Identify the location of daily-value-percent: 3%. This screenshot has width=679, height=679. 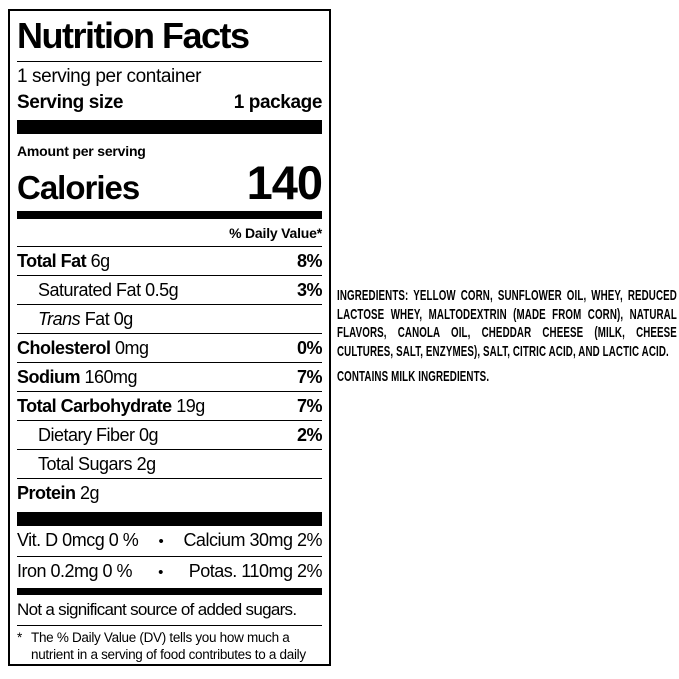
(309, 290).